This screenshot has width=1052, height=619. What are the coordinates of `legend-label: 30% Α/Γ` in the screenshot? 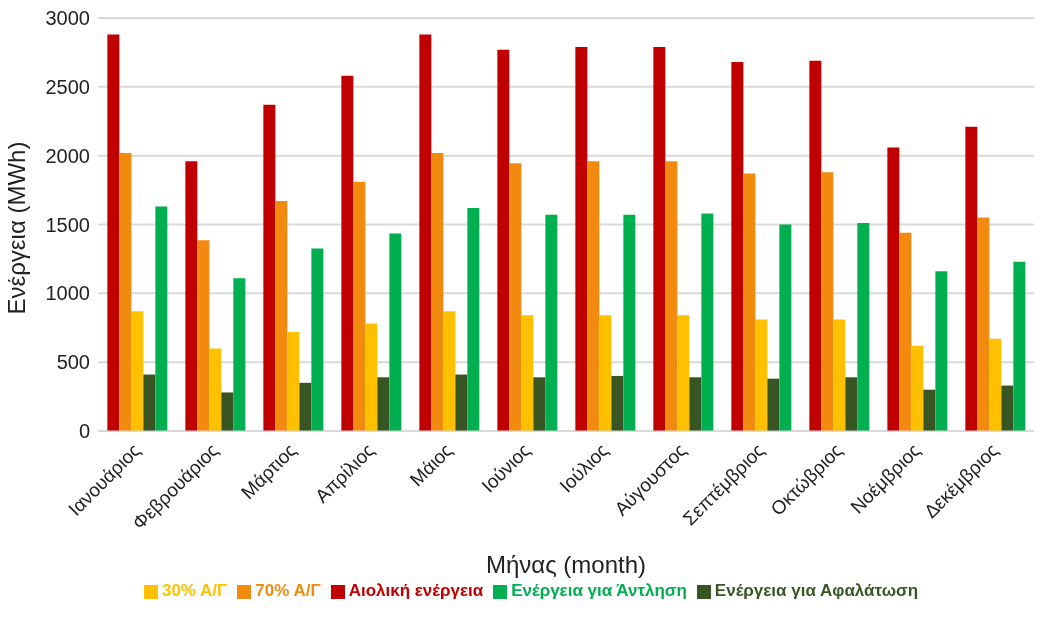 It's located at (194, 590).